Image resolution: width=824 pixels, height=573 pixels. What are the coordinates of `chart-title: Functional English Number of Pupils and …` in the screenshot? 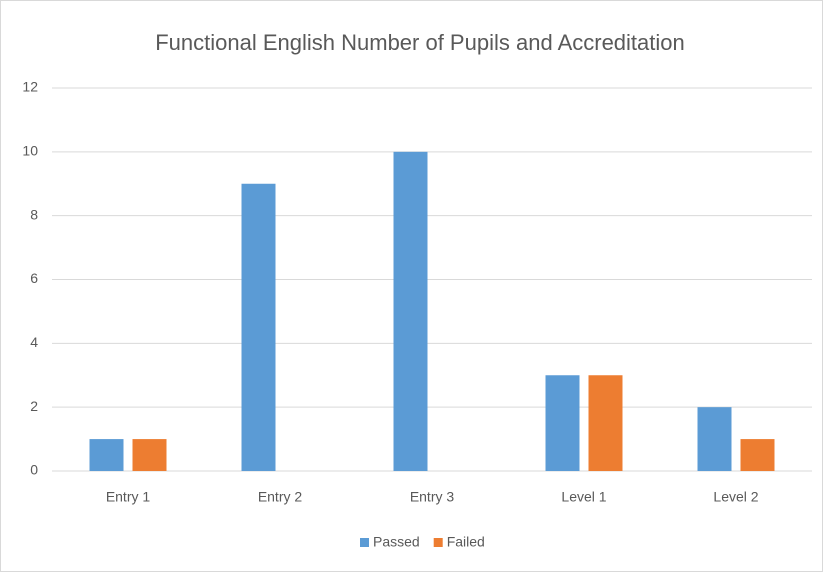 It's located at (420, 42).